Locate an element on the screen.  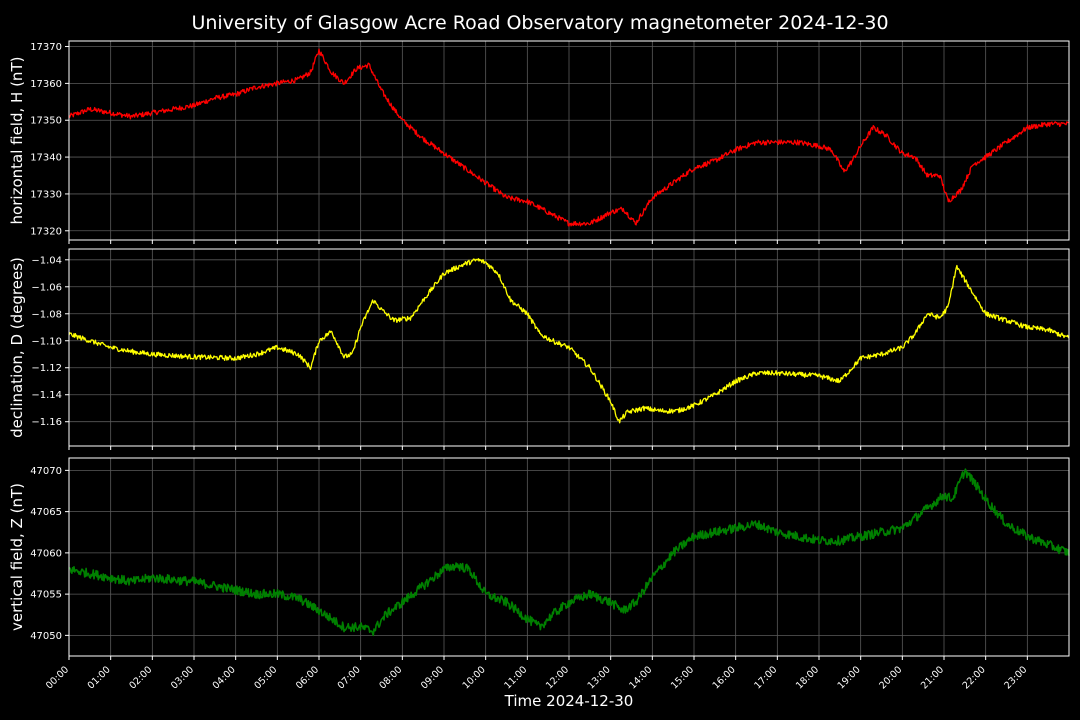
y-tick-label: −1.16 is located at coordinates (46, 422).